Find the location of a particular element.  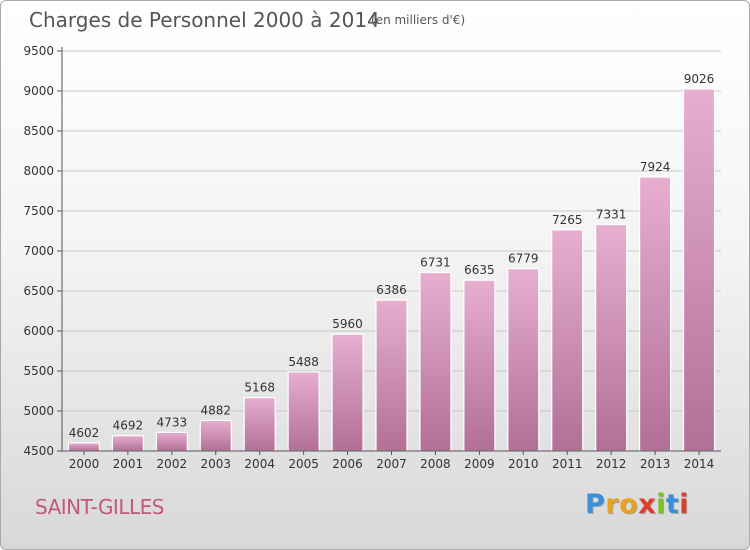

y-tick-label: 4500 is located at coordinates (38, 451).